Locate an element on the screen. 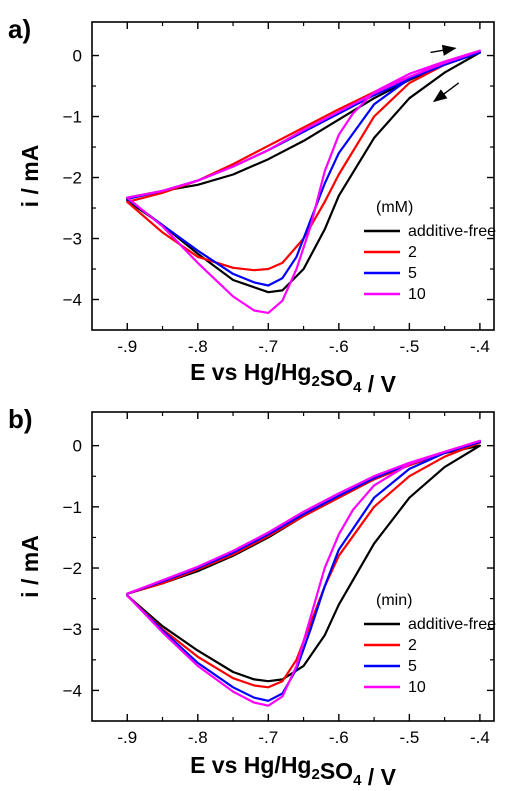 The image size is (524, 791). scan-arrow-reverse is located at coordinates (446, 92).